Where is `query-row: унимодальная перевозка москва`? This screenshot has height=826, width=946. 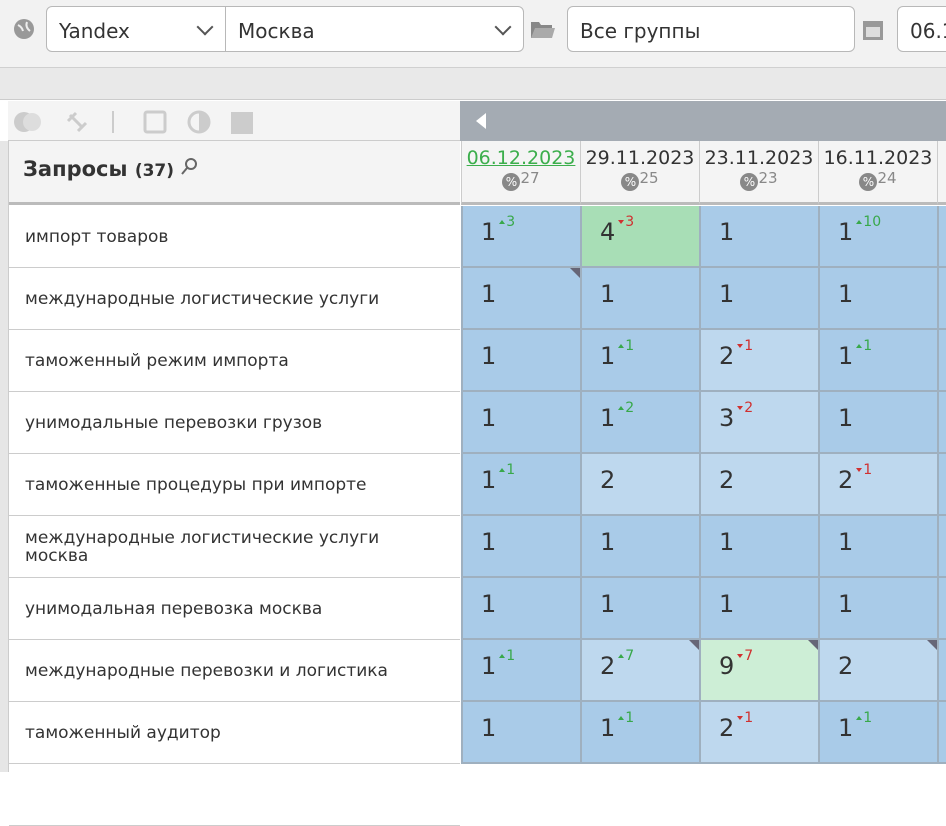 query-row: унимодальная перевозка москва is located at coordinates (234, 609).